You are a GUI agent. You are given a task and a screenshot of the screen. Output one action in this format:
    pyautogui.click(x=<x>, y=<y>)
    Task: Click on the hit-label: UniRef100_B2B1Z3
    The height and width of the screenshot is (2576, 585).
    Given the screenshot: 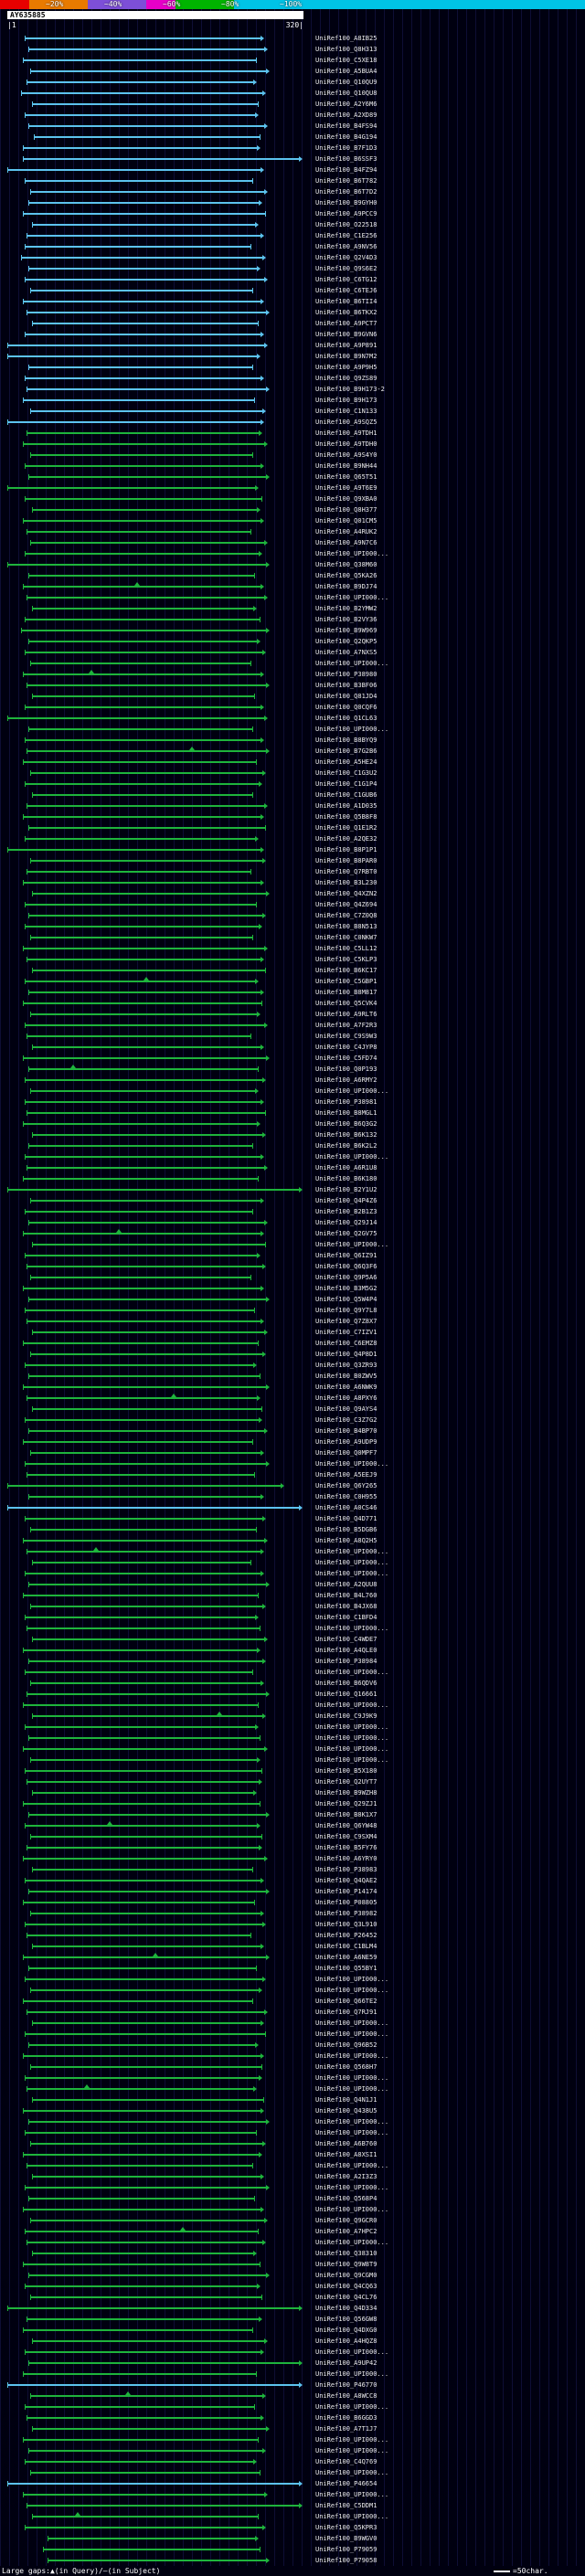 What is the action you would take?
    pyautogui.click(x=346, y=1211)
    